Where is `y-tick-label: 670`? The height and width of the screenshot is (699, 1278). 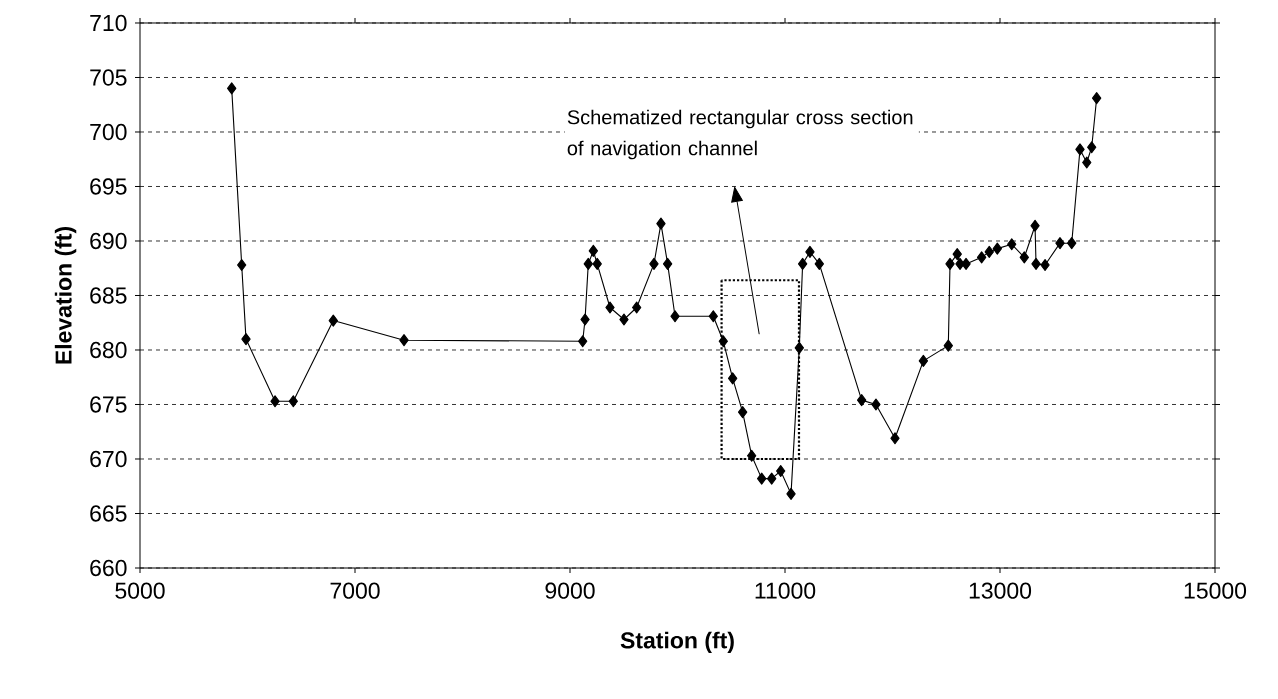 y-tick-label: 670 is located at coordinates (108, 459).